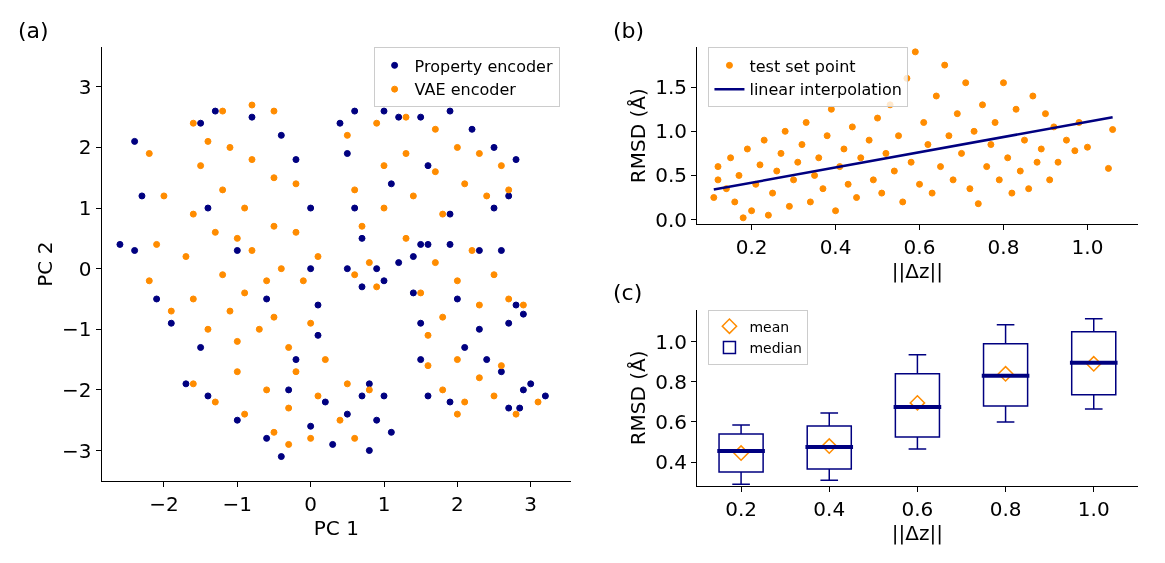  I want to click on y-axis-title: PC 2, so click(44, 264).